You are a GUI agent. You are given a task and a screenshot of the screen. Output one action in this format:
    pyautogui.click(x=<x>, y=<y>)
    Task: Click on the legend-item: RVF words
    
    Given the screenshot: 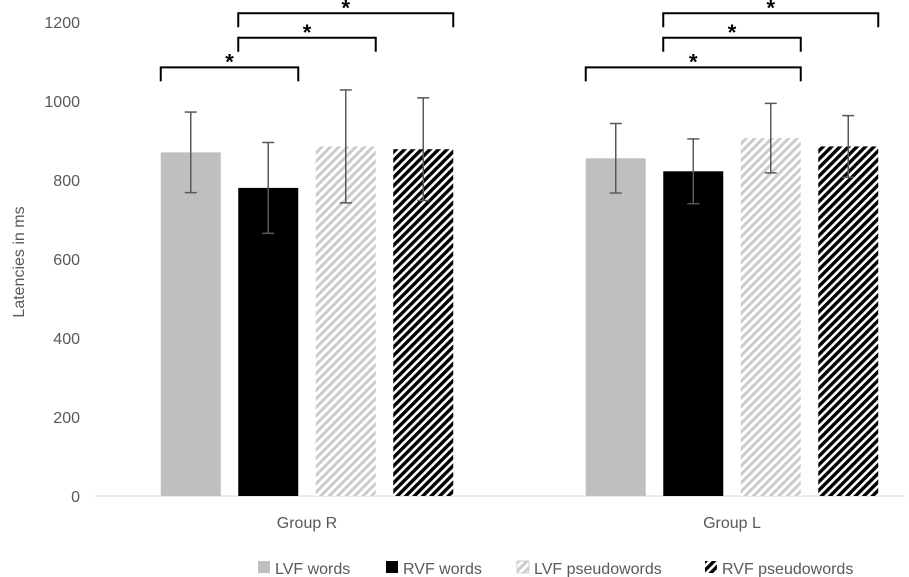 What is the action you would take?
    pyautogui.click(x=434, y=569)
    